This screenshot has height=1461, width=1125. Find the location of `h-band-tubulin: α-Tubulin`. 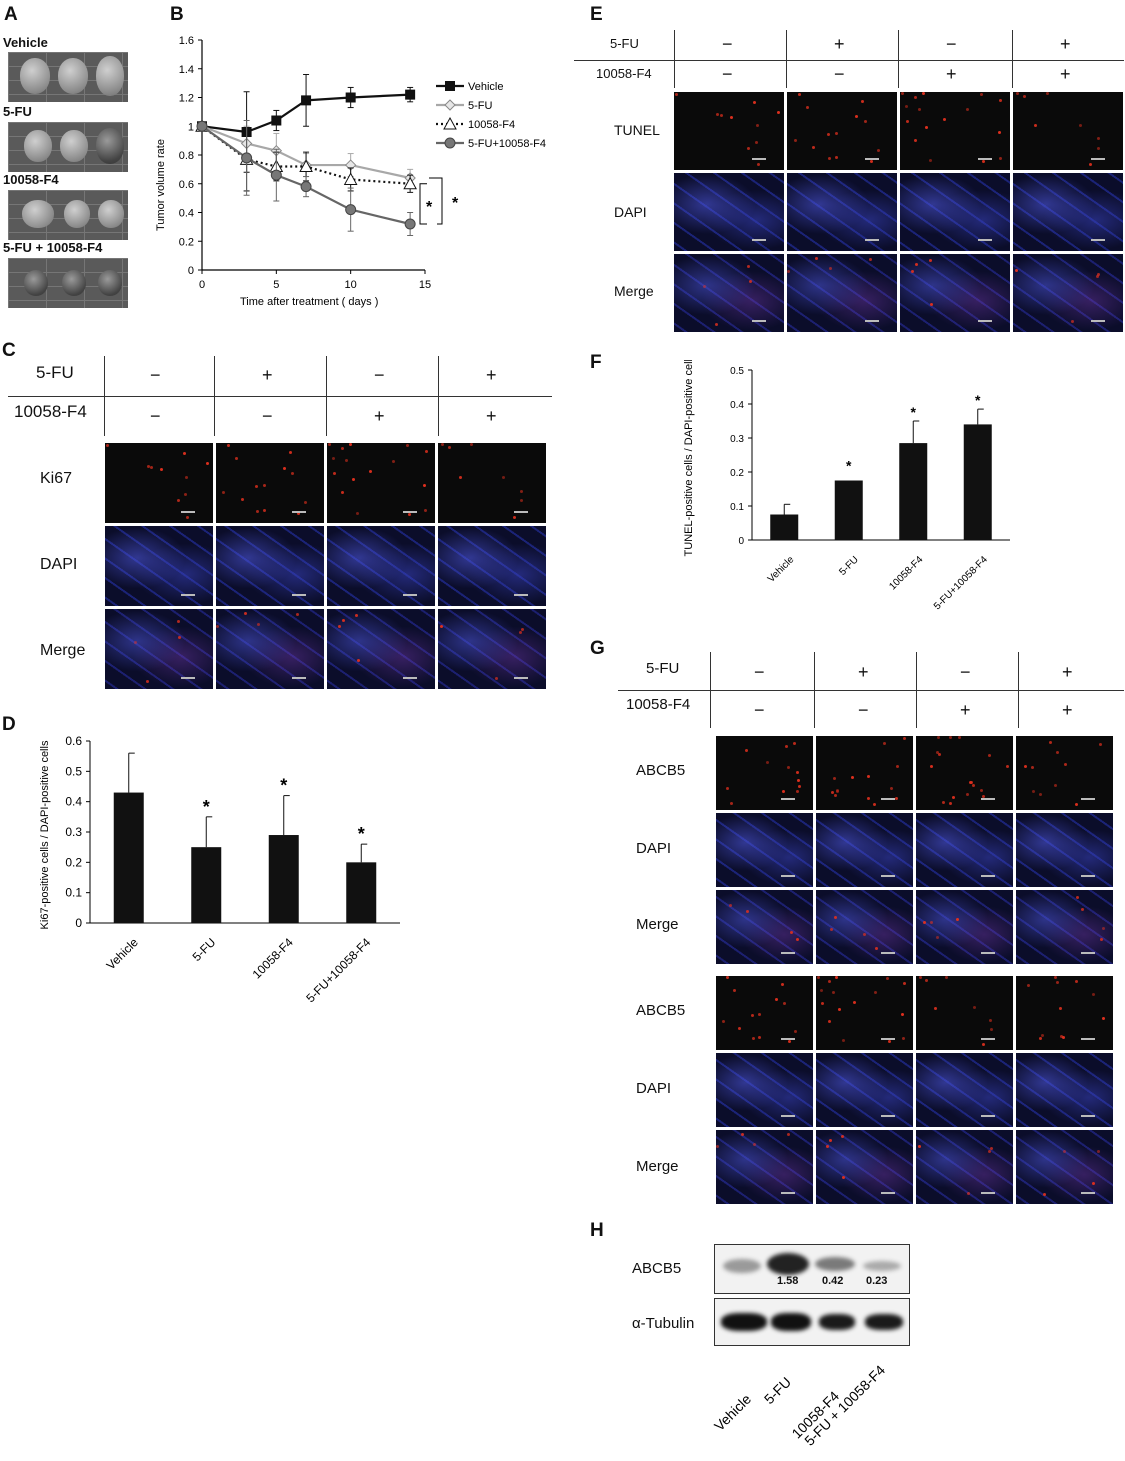

h-band-tubulin: α-Tubulin is located at coordinates (663, 1323).